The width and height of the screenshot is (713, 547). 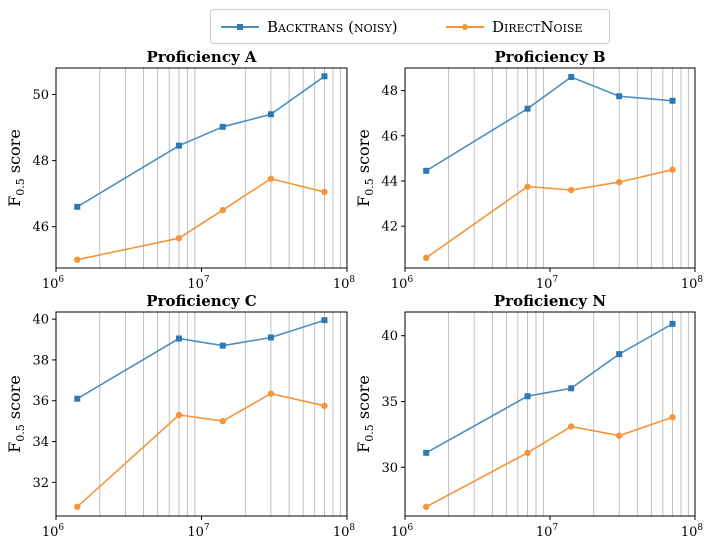 I want to click on chart-title: Proficiency C, so click(x=201, y=301).